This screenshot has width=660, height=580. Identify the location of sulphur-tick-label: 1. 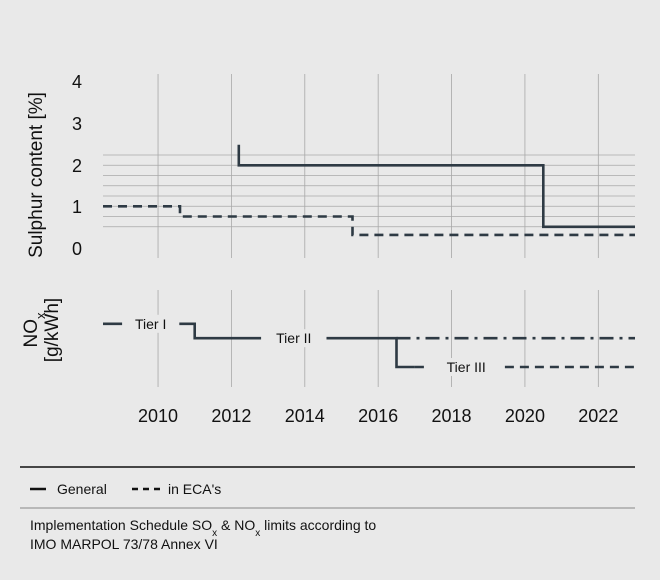
(77, 207).